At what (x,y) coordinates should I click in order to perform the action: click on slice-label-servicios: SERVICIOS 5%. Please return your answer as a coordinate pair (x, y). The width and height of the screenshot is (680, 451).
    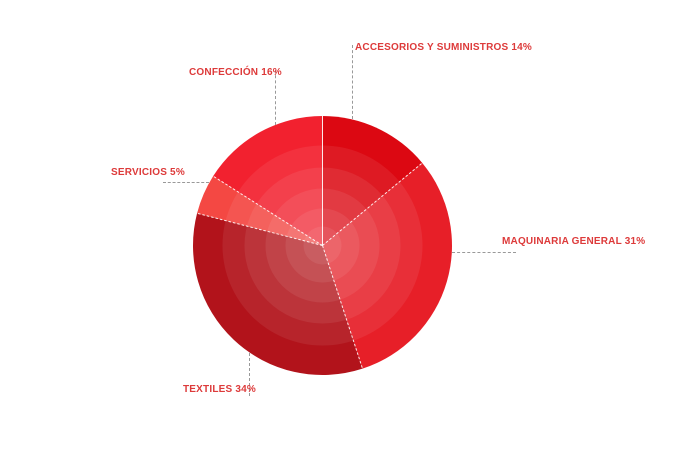
    Looking at the image, I should click on (148, 172).